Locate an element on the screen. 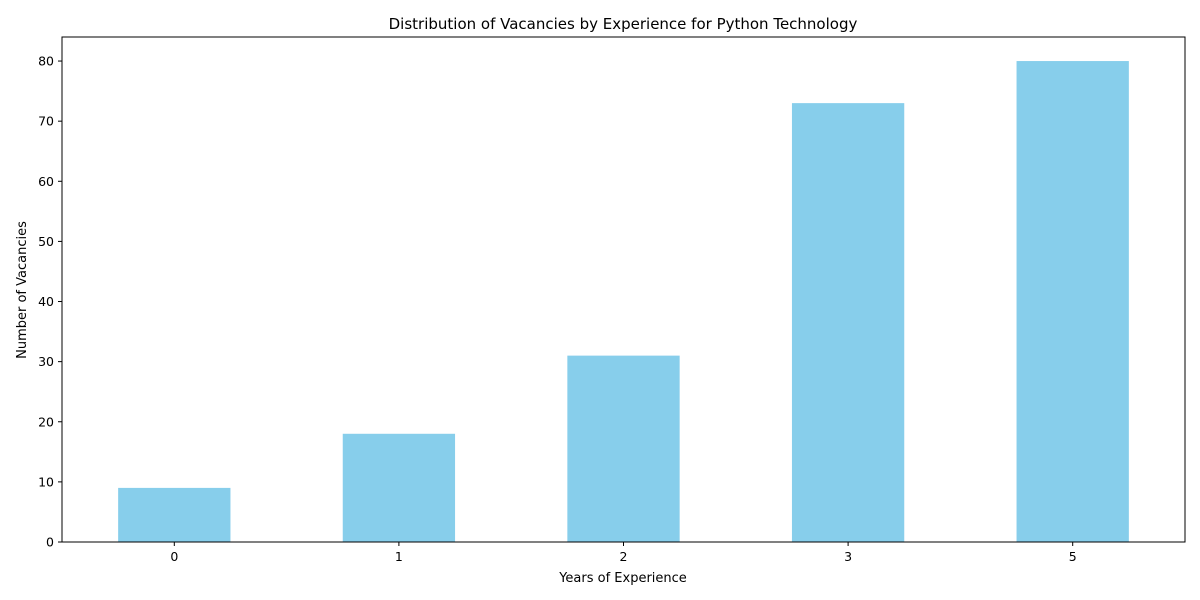 This screenshot has height=600, width=1200. y-tick-label: 70 is located at coordinates (46, 121).